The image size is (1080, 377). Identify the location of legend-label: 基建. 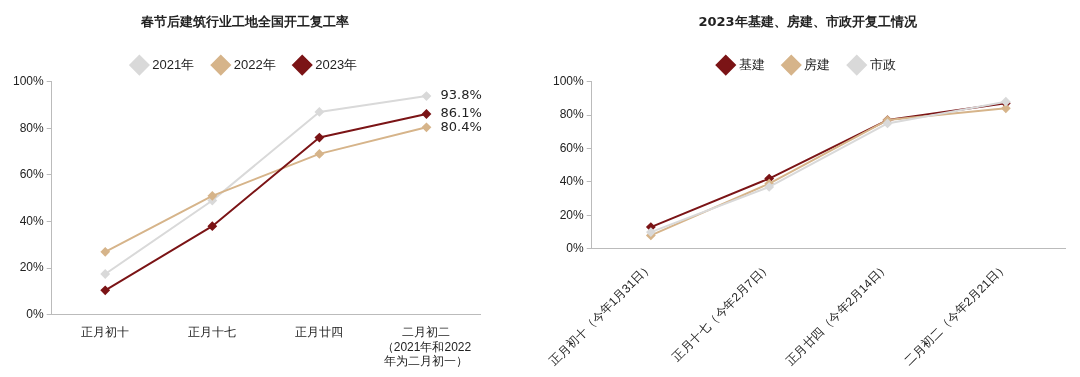
(751, 64).